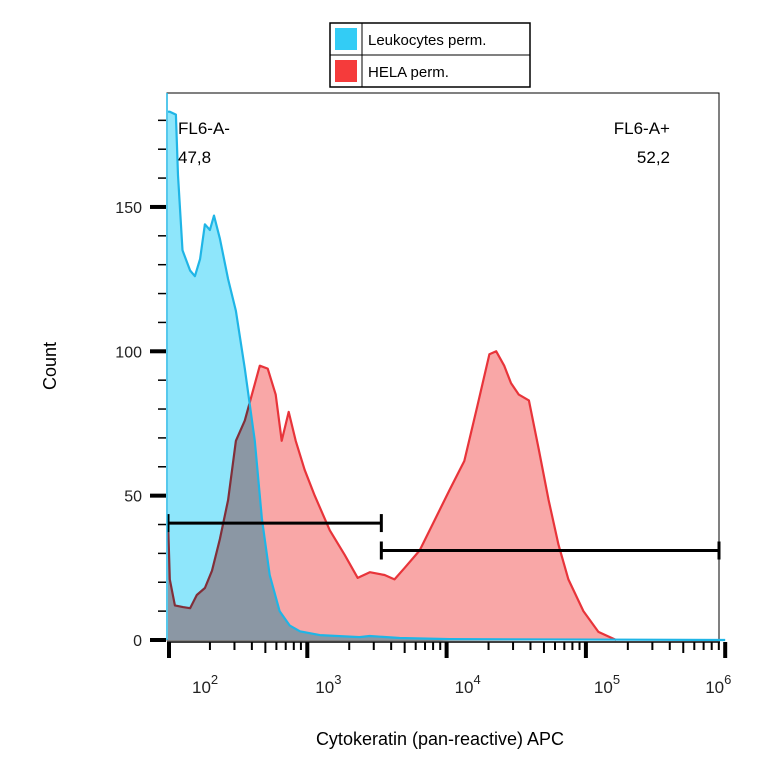  Describe the element at coordinates (653, 157) in the screenshot. I see `gate-value-positive: 52,2` at that location.